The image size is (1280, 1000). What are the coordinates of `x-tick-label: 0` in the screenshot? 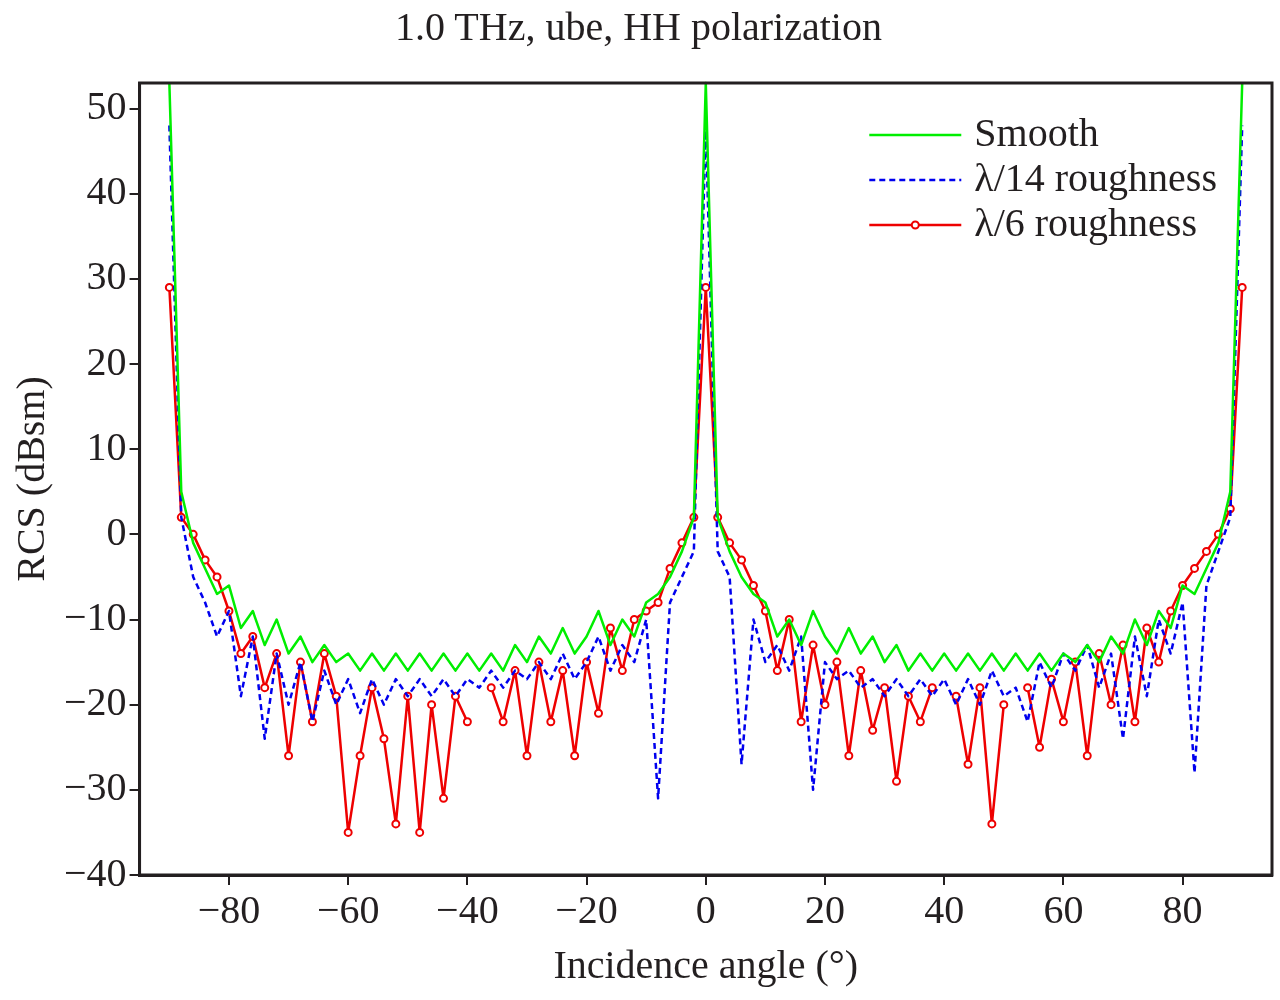 It's located at (705, 909).